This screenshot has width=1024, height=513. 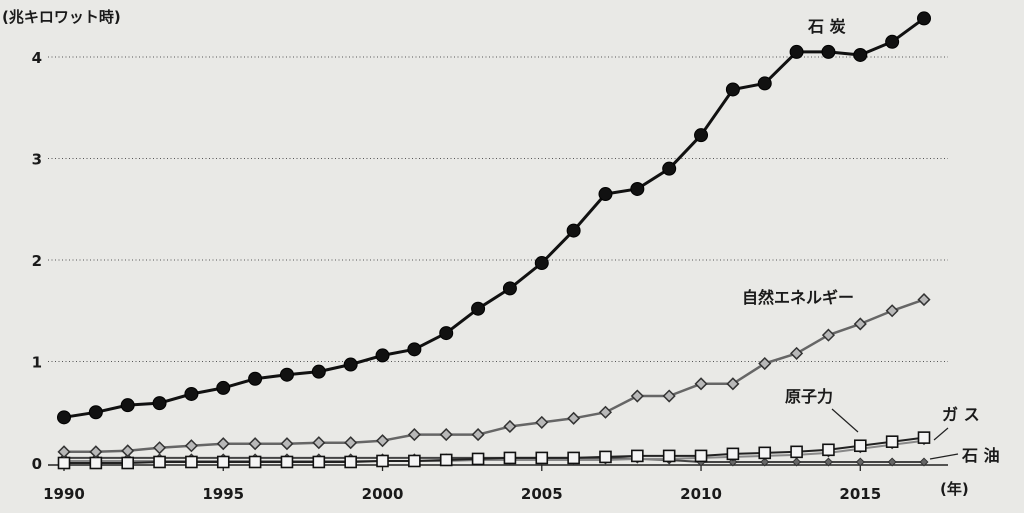 What do you see at coordinates (287, 444) in the screenshot?
I see `data-point-1-1997` at bounding box center [287, 444].